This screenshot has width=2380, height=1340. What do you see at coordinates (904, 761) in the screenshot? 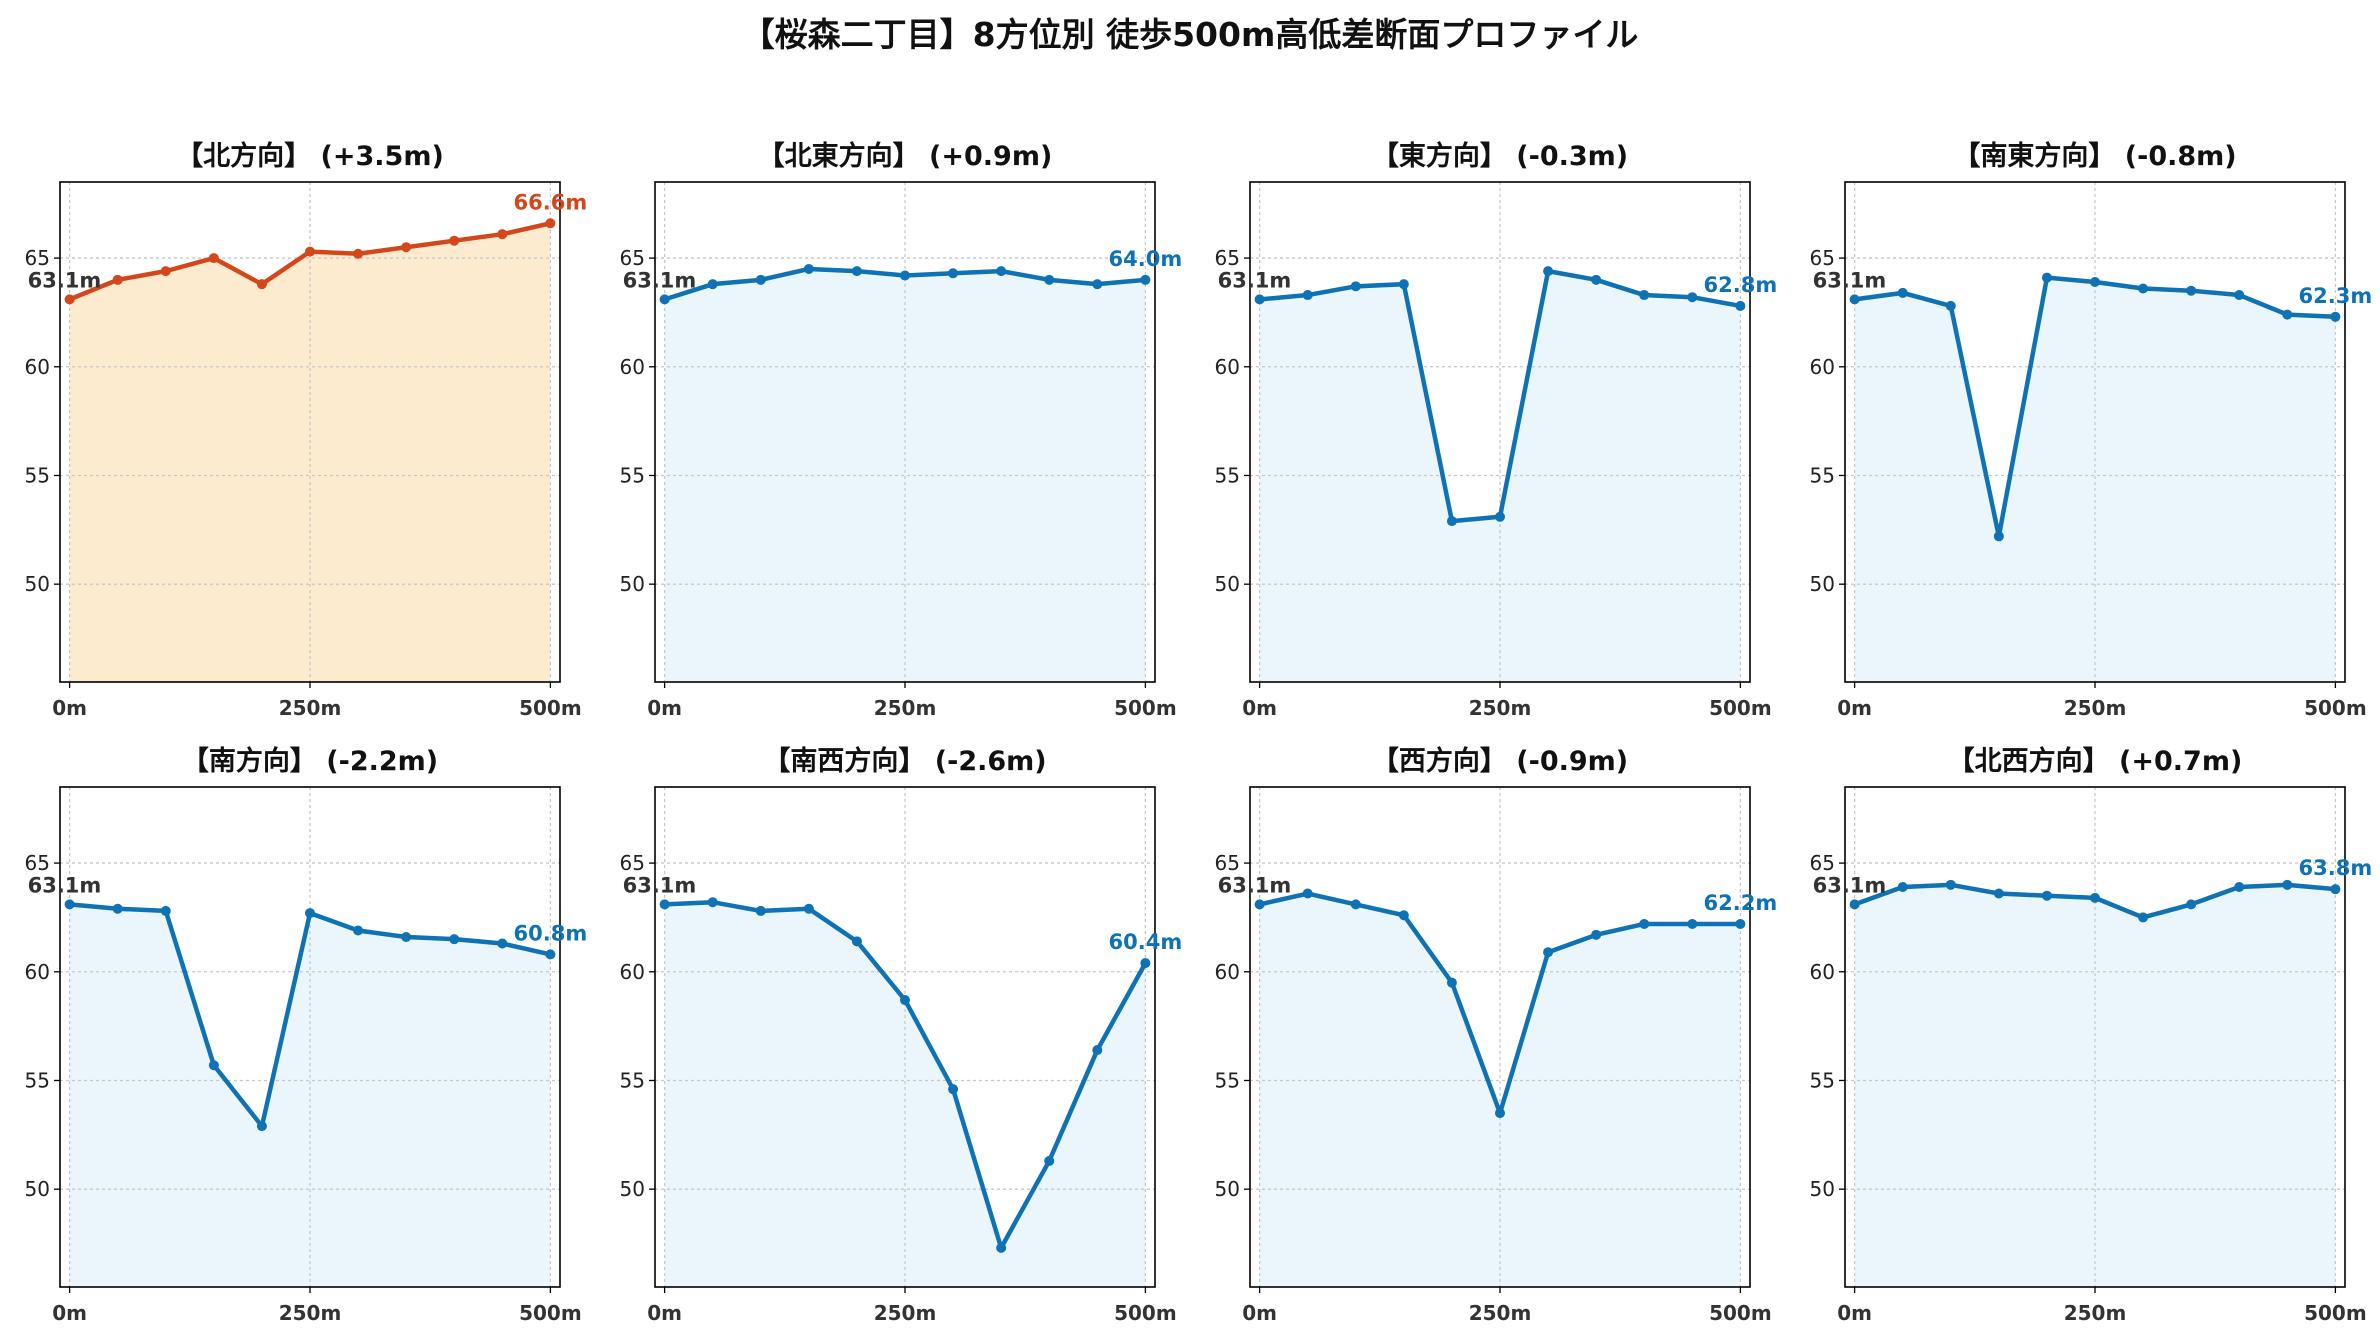
I see `panel-title: 【南西方向】 (-2.6m)` at bounding box center [904, 761].